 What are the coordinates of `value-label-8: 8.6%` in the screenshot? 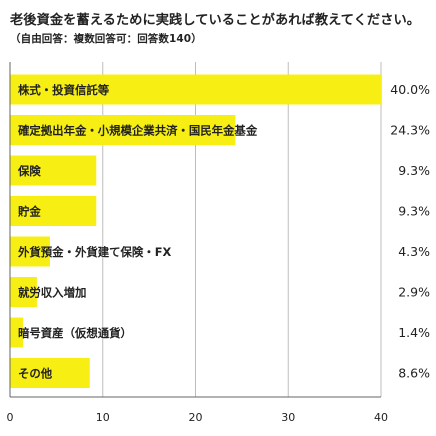 It's located at (414, 373).